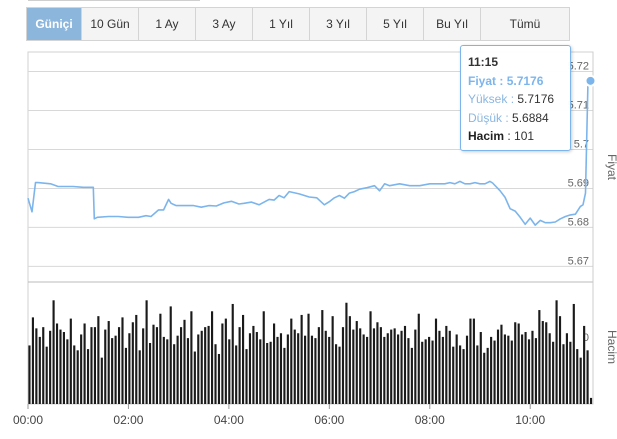  I want to click on tab-3-months: 3 Ay, so click(224, 24).